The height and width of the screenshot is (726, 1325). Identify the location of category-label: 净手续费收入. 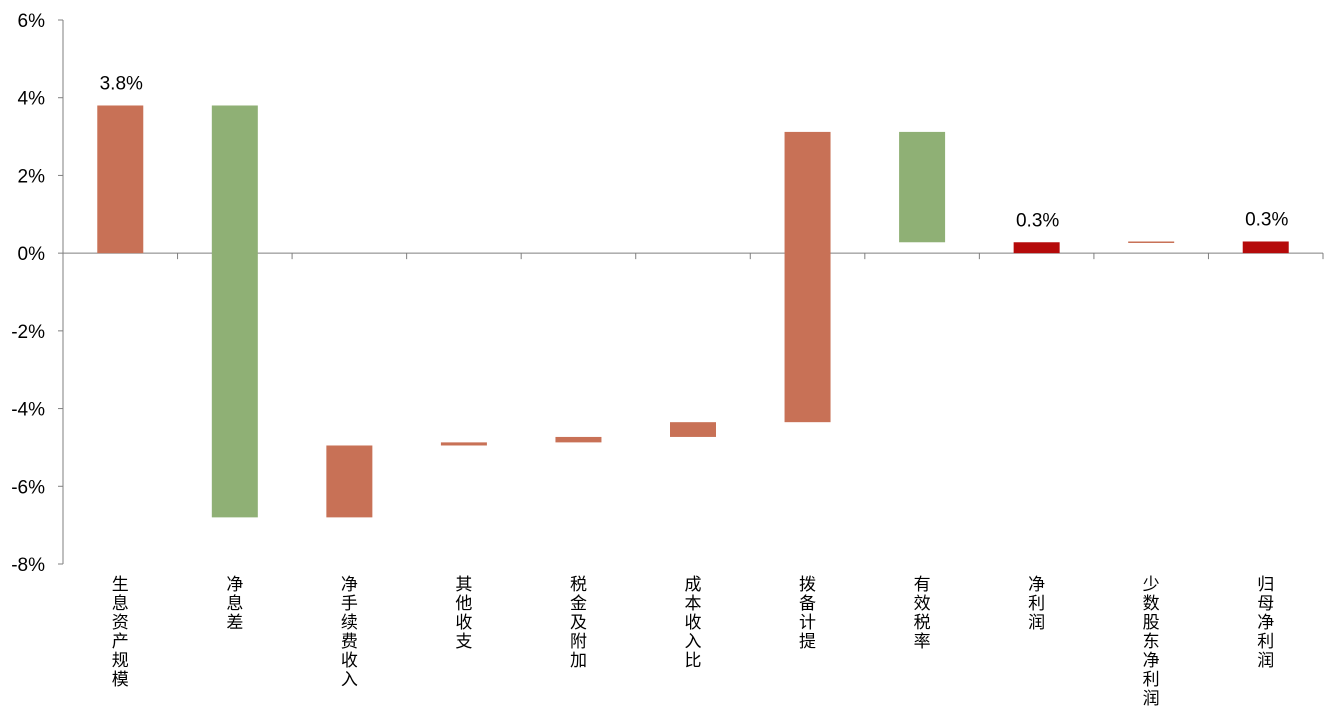
(349, 632).